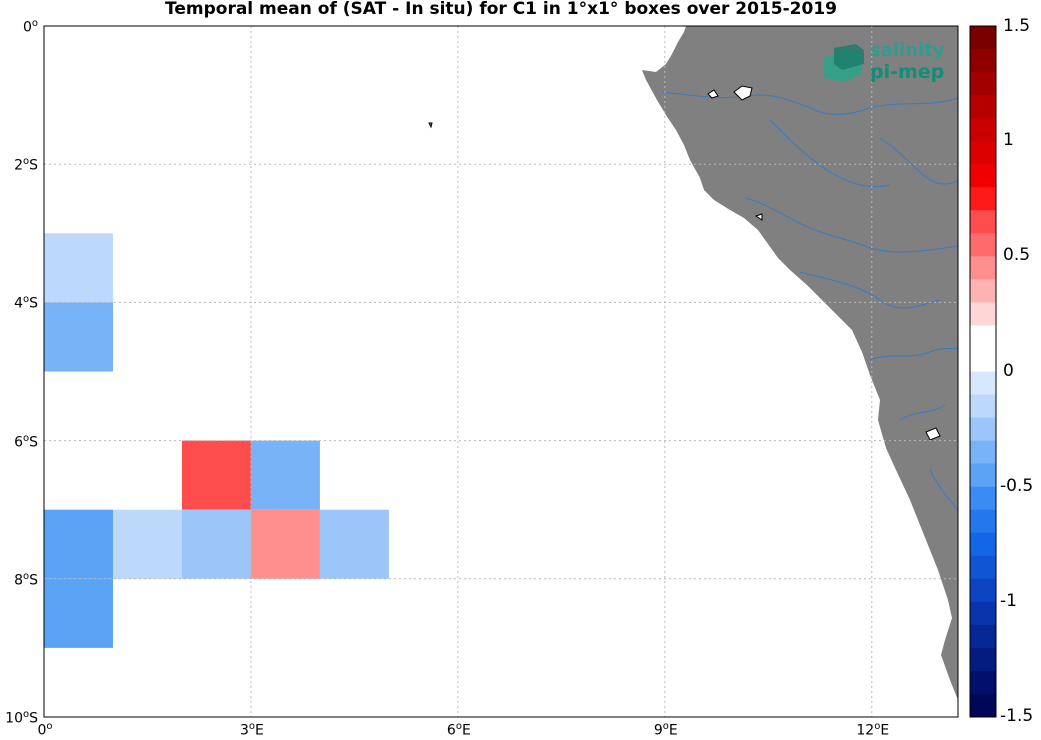  I want to click on colorbar-tick-label: 1, so click(1008, 140).